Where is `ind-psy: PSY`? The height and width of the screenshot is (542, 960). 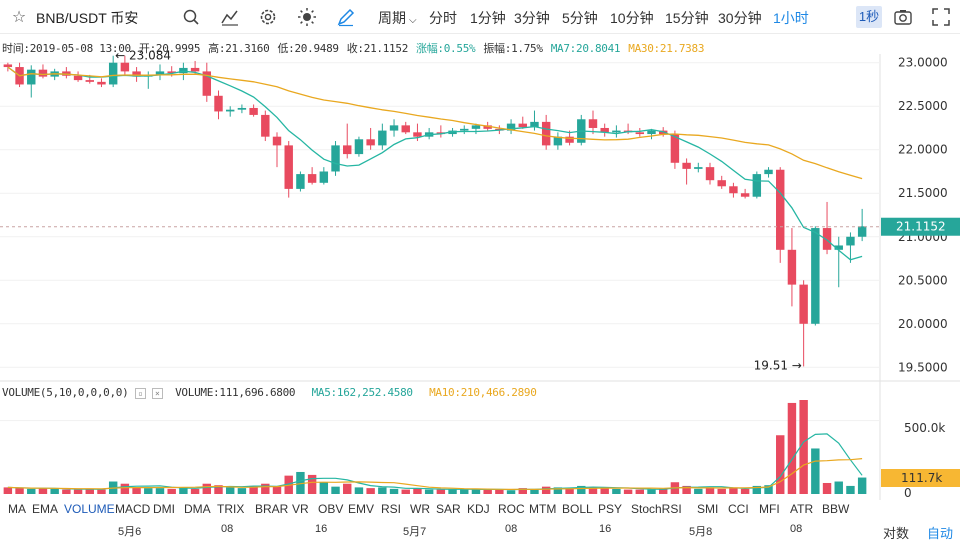 ind-psy: PSY is located at coordinates (610, 509).